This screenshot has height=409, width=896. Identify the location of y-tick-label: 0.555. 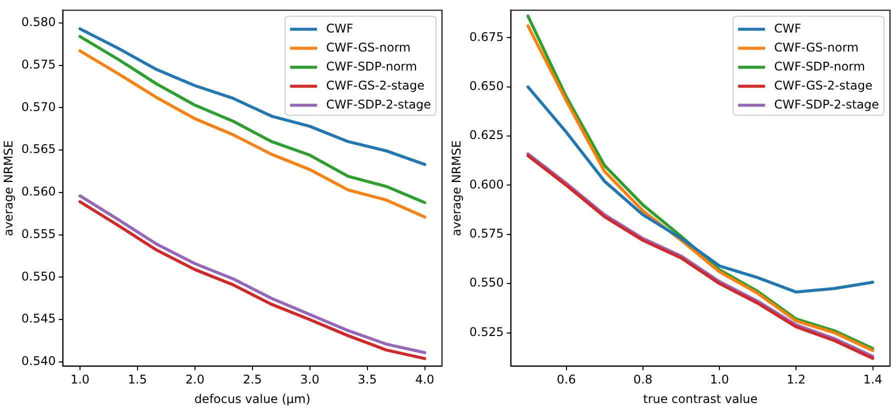
(38, 233).